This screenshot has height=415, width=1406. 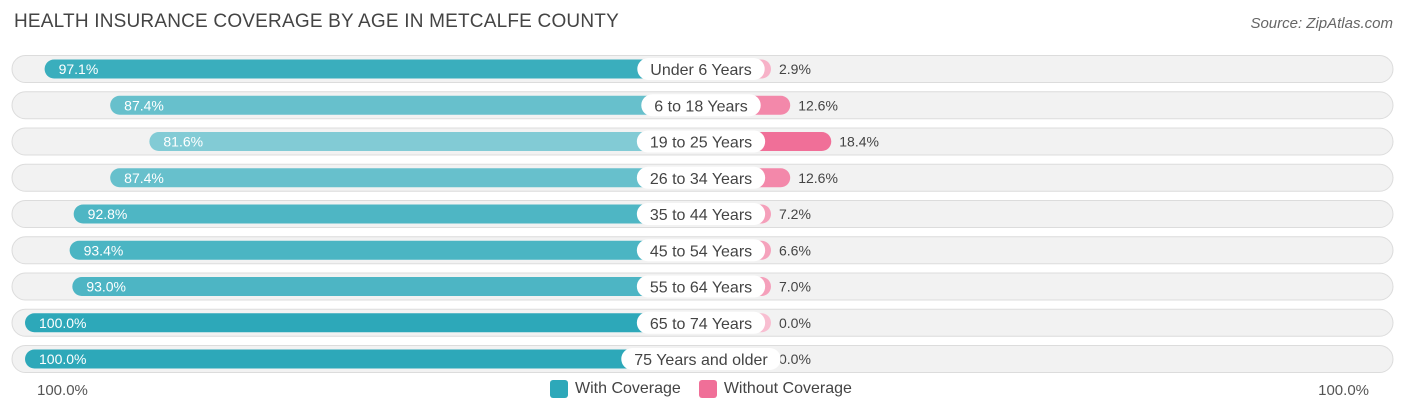 What do you see at coordinates (430, 141) in the screenshot?
I see `bar-with-coverage-19-to-25-years` at bounding box center [430, 141].